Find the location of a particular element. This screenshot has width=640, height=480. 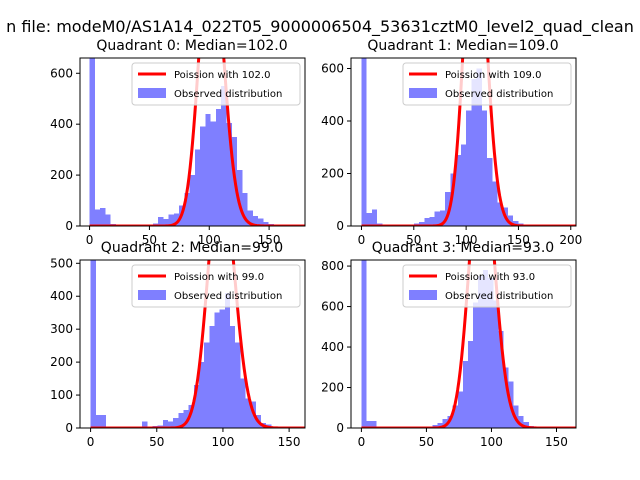

poisson-line is located at coordinates (197, 344).